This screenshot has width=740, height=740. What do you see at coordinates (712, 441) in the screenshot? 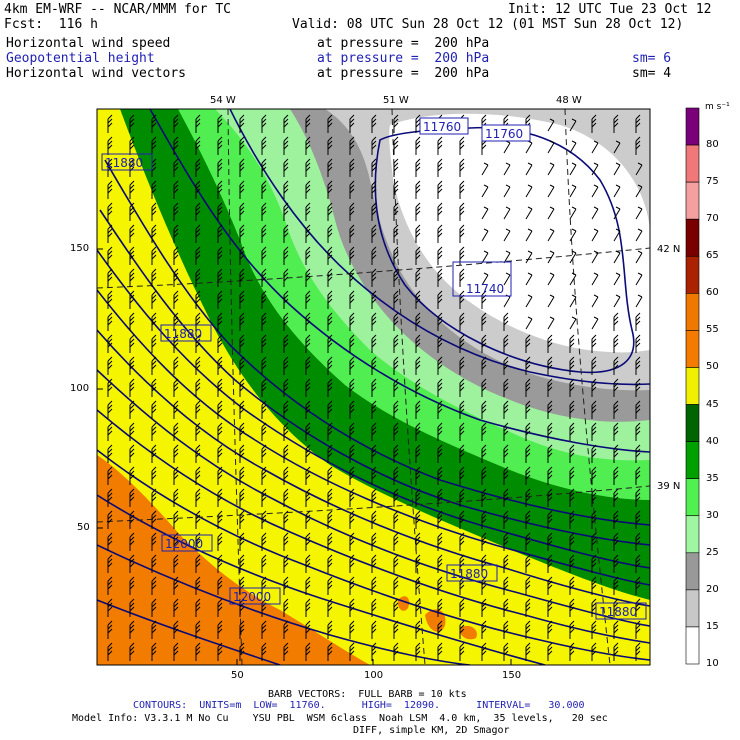
I see `colorbar-level-label: 40` at bounding box center [712, 441].